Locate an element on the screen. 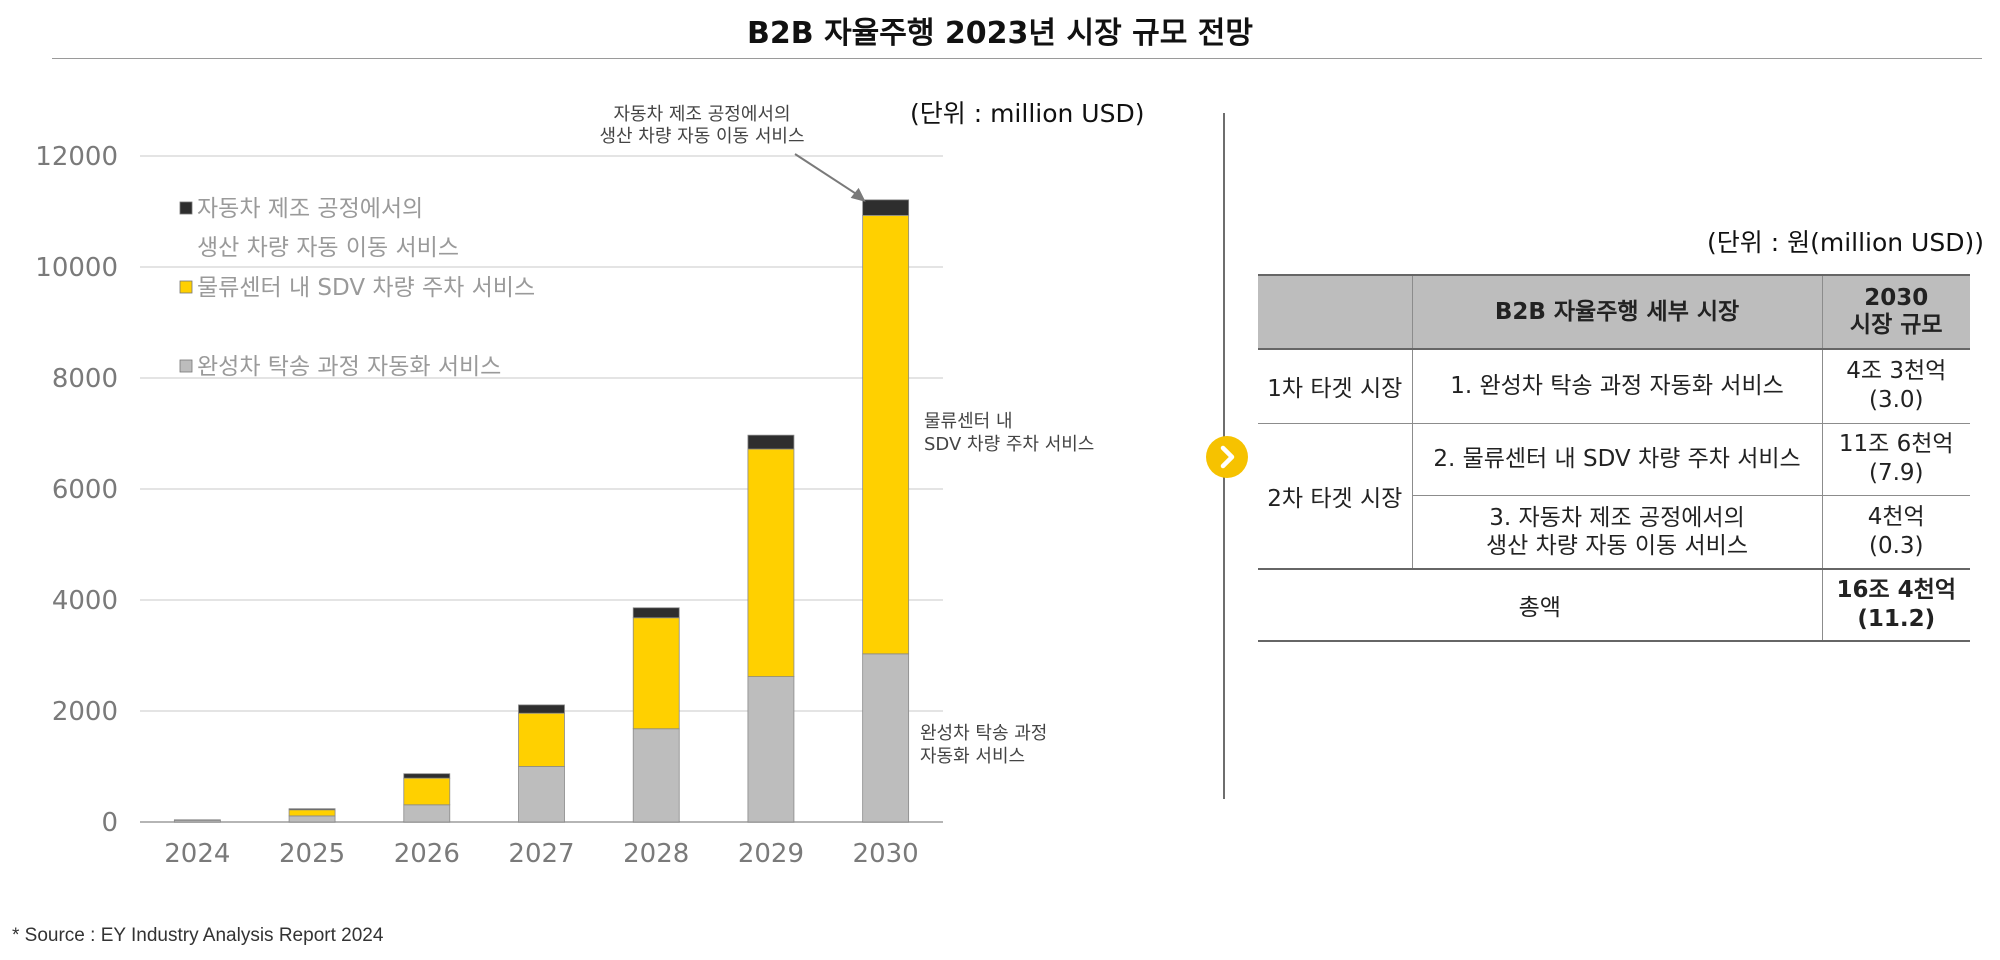 The height and width of the screenshot is (960, 2000). header-size-label: 시장 규모 is located at coordinates (1896, 325).